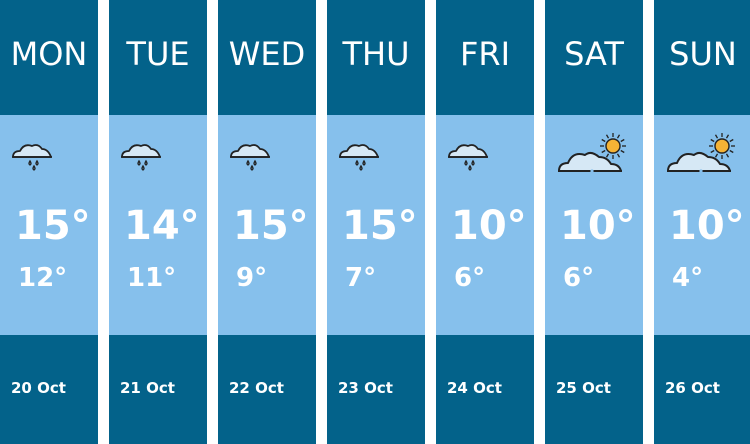  I want to click on day-header: THU, so click(376, 57).